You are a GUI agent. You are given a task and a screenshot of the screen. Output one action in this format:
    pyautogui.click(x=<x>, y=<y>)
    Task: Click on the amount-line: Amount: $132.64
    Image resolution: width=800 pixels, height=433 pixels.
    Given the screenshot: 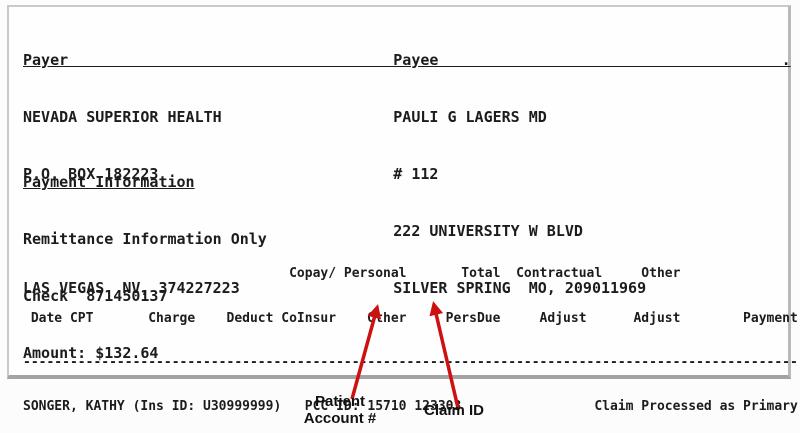 What is the action you would take?
    pyautogui.click(x=91, y=353)
    